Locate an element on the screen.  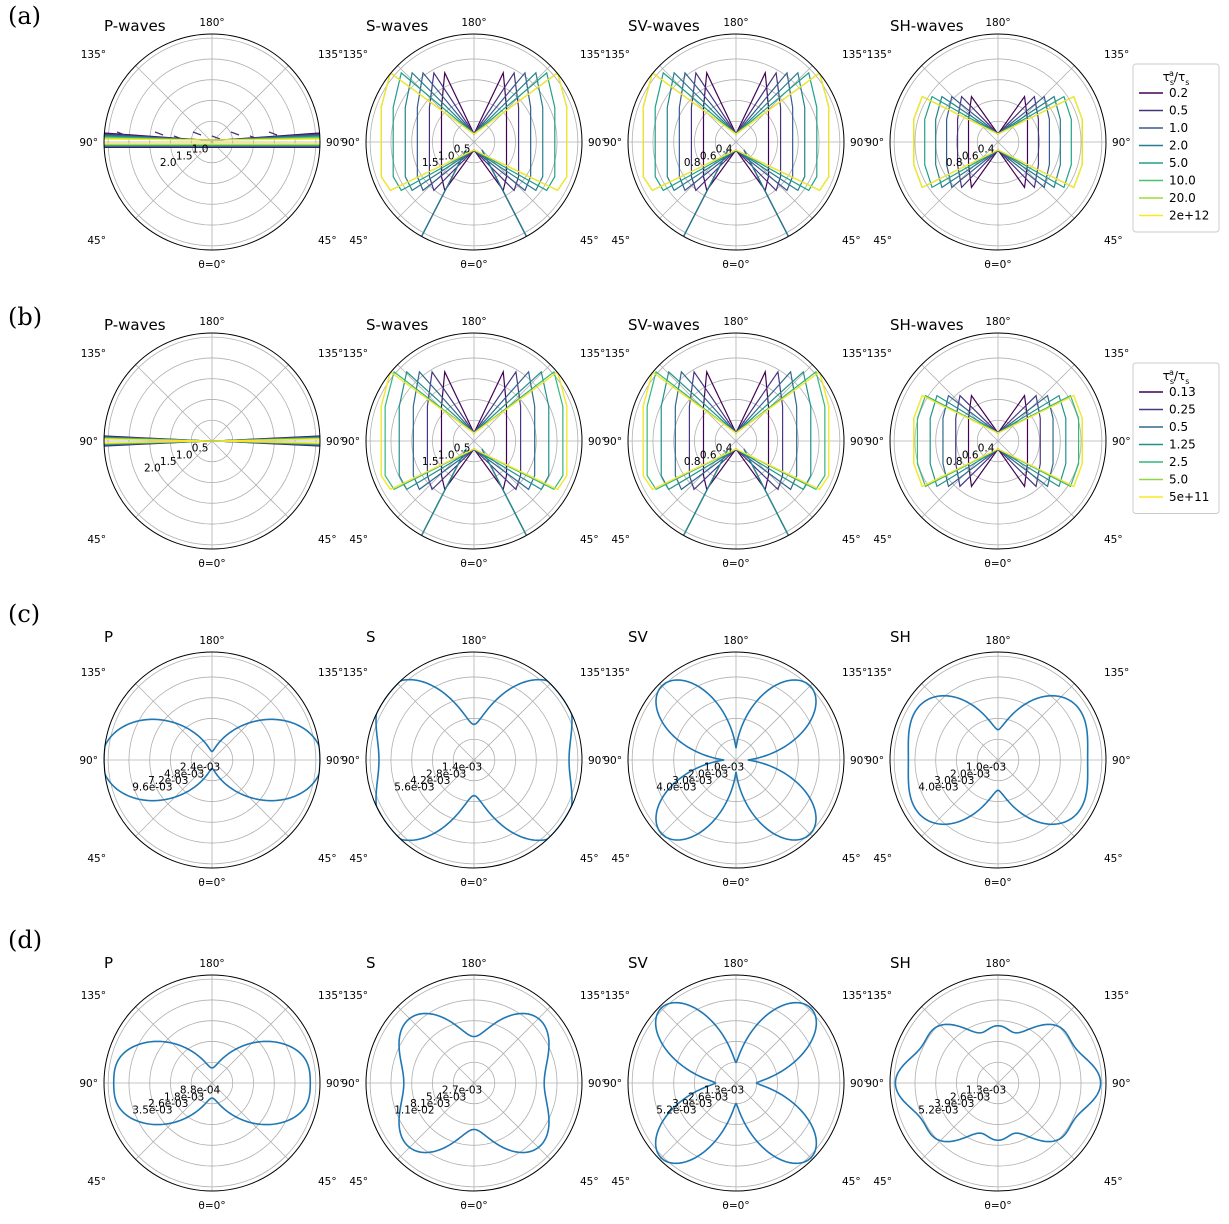
legend-entry: 1.0 is located at coordinates (1178, 128).